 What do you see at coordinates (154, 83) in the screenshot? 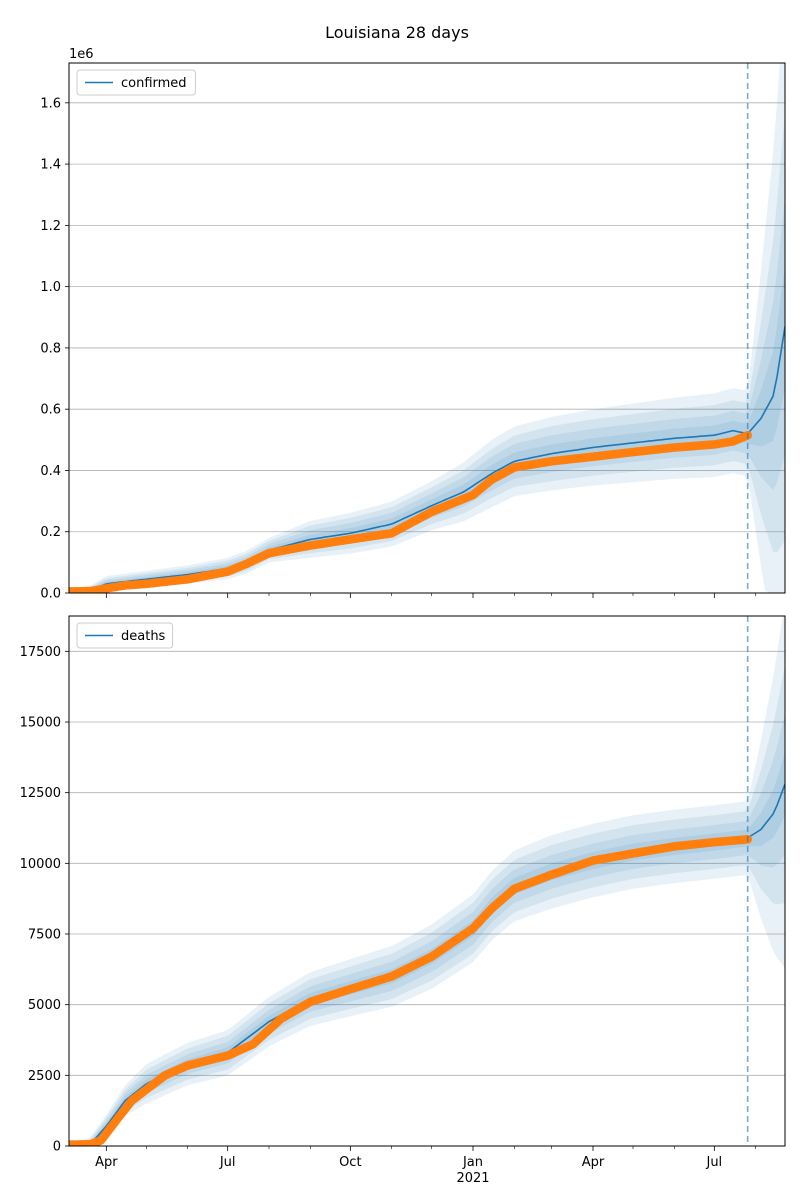
I see `legend-label: confirmed` at bounding box center [154, 83].